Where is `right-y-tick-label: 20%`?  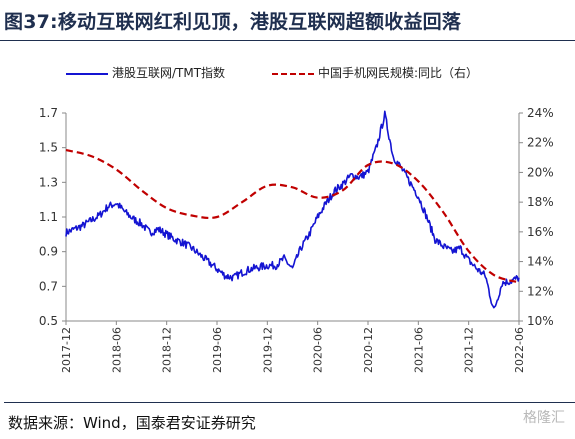 right-y-tick-label: 20% is located at coordinates (540, 172).